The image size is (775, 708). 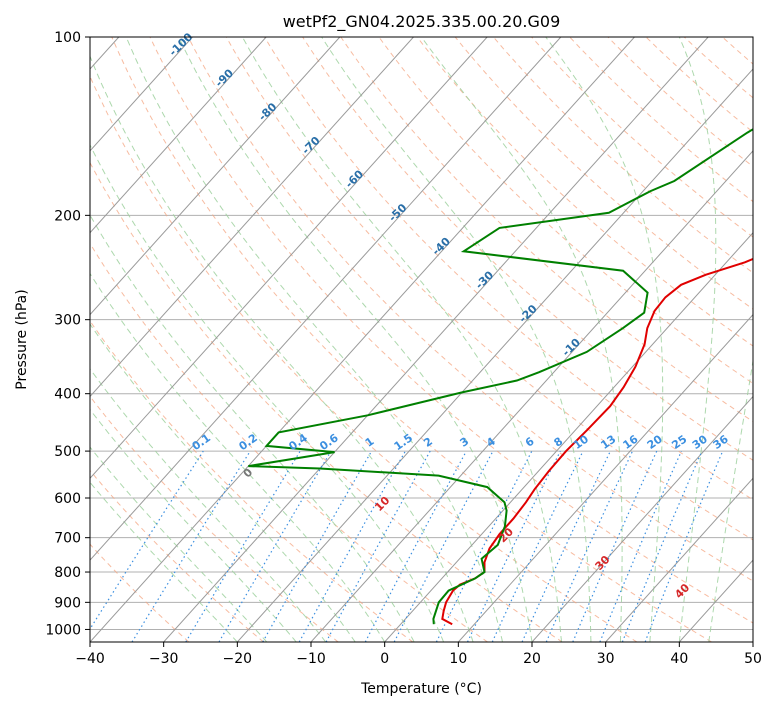 What do you see at coordinates (370, 442) in the screenshot?
I see `mixing-ratio-label: 1` at bounding box center [370, 442].